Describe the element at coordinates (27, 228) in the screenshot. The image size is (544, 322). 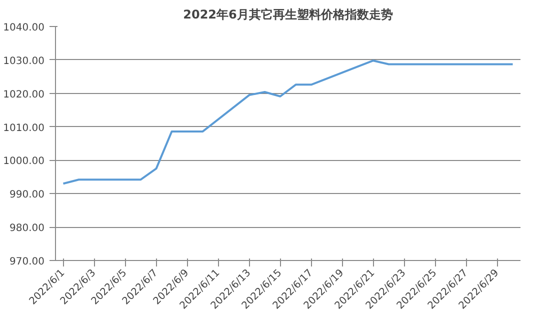
I see `y-tick-label: 980.00` at that location.